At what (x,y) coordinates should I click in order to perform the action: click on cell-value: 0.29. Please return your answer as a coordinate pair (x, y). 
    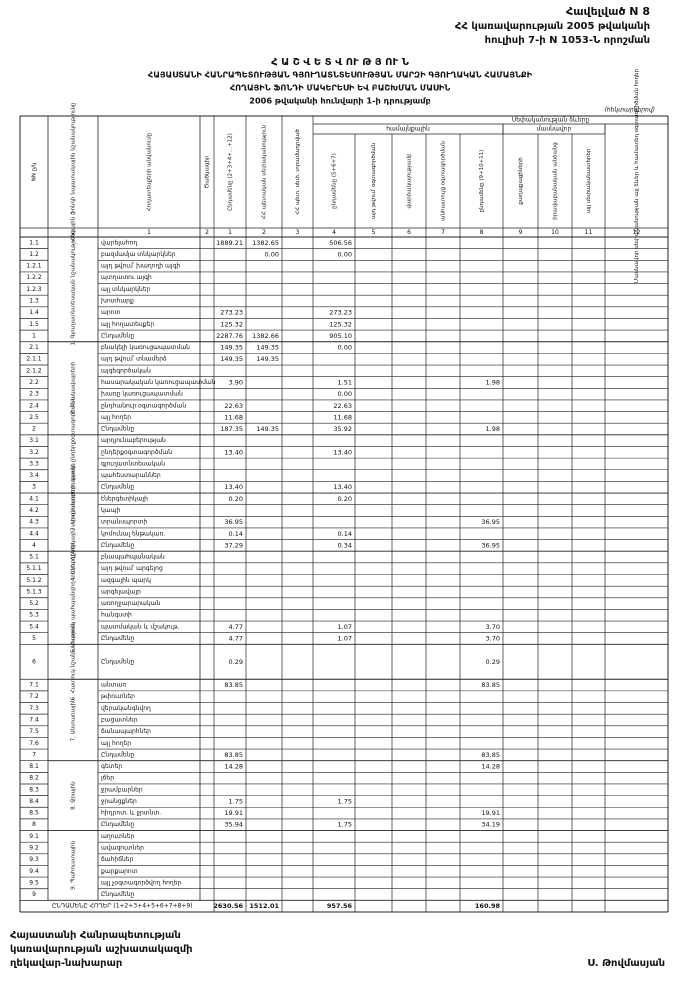
    Looking at the image, I should click on (236, 662).